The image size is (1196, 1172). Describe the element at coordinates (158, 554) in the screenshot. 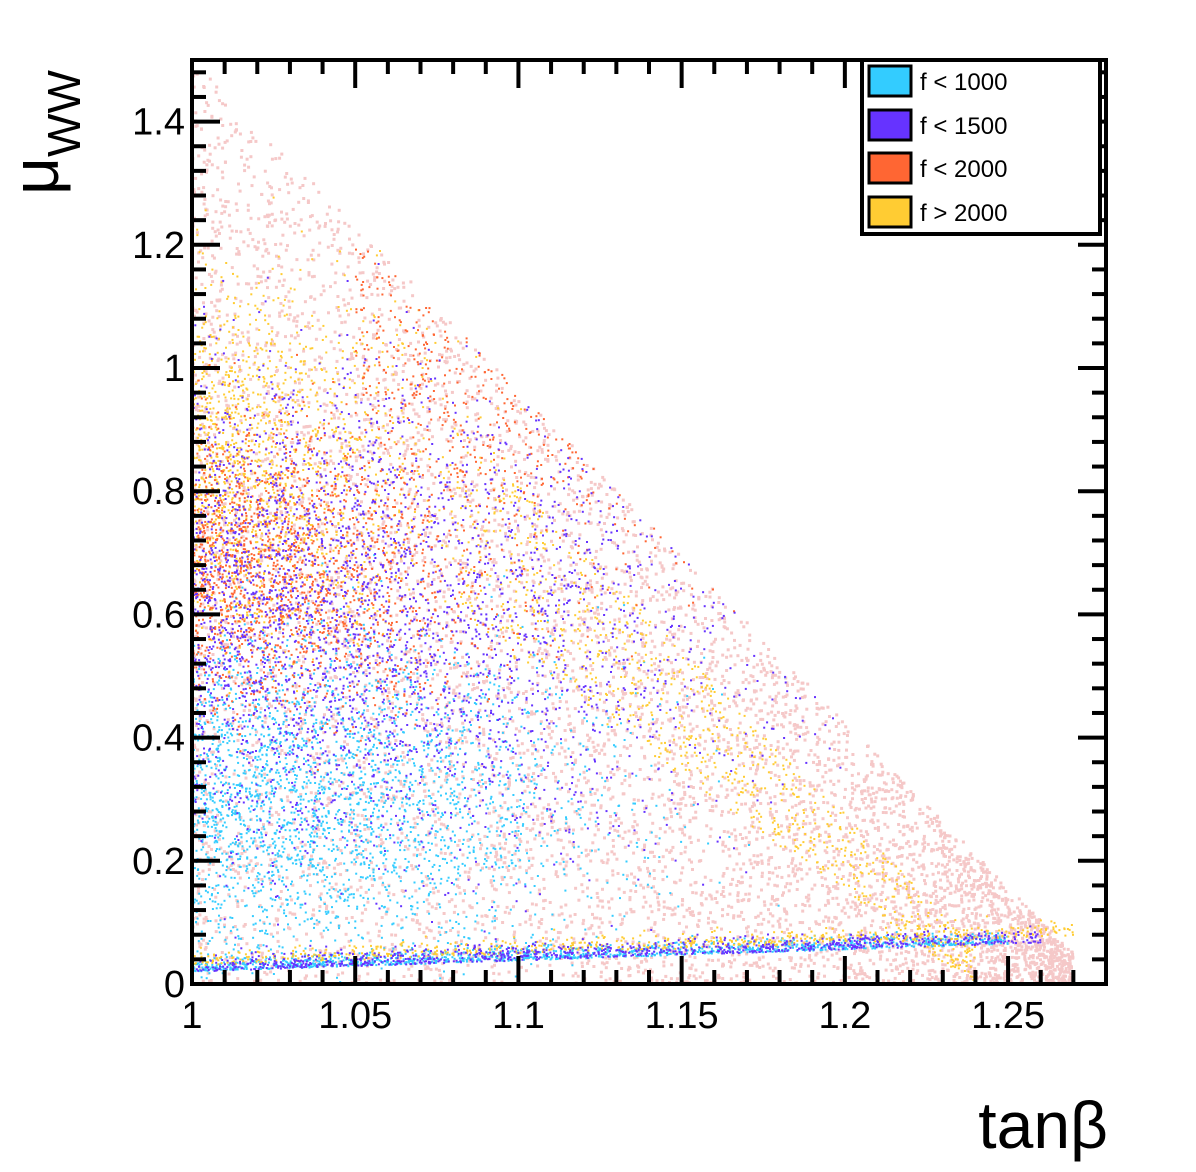

I see `y-tick-labels: 0 0.2 0.4 0.6 0.8 1 1.2 1.4` at that location.